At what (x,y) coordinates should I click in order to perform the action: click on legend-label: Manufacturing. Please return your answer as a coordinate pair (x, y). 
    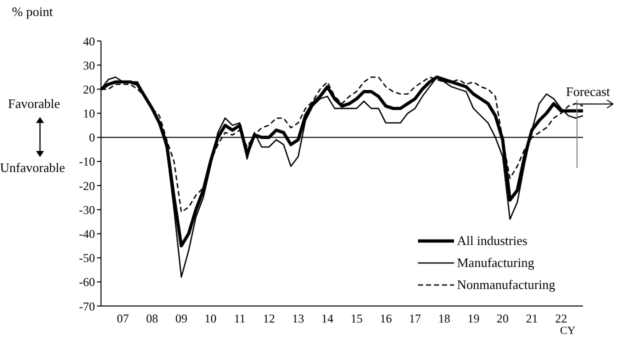
    Looking at the image, I should click on (495, 263).